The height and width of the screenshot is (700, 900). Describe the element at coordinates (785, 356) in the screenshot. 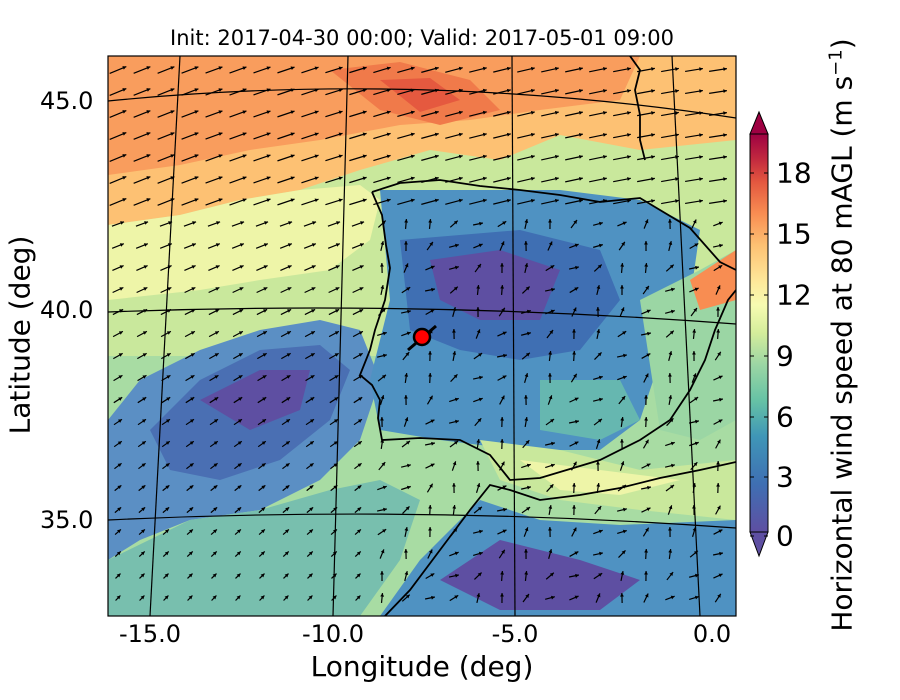

I see `colorbar-tick-label: 9` at that location.